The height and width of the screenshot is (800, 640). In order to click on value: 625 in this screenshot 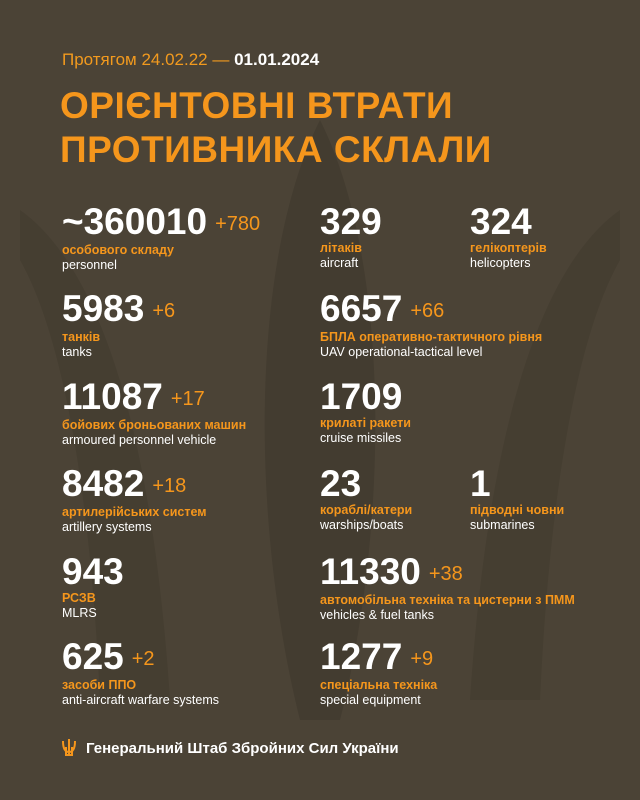, I will do `click(93, 656)`.